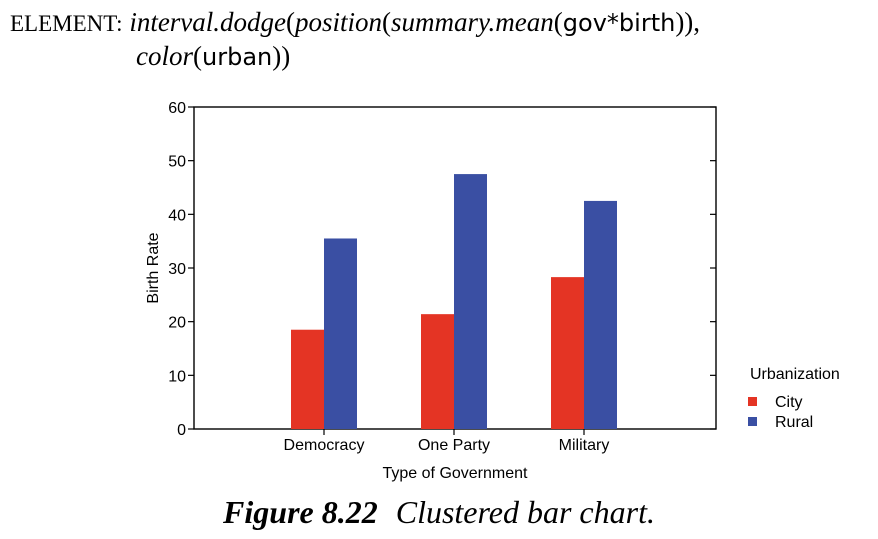 This screenshot has width=878, height=539. Describe the element at coordinates (470, 301) in the screenshot. I see `bar-rural-one-party` at that location.